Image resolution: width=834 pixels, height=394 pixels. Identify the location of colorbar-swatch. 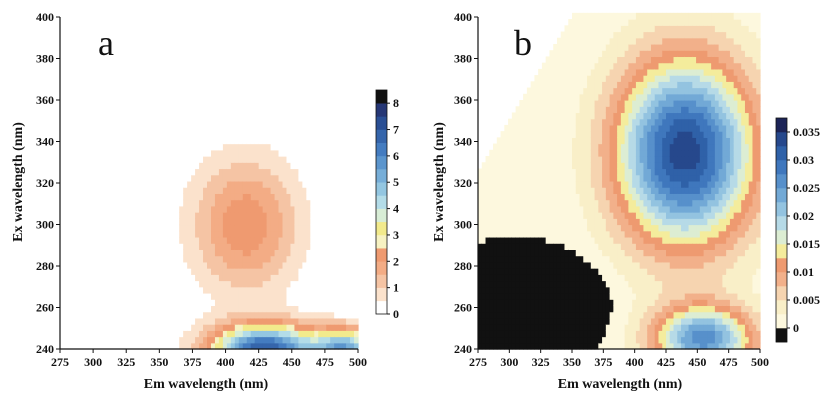
(381, 281).